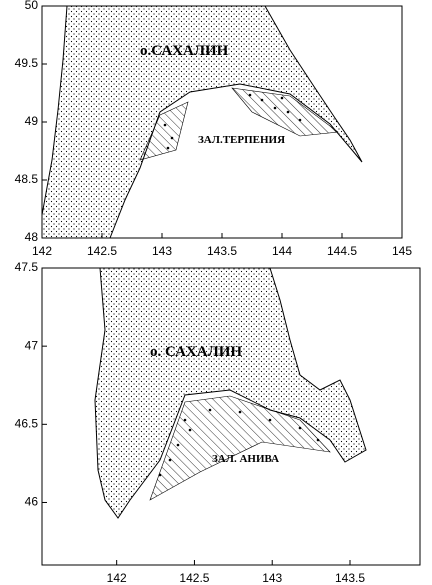 This screenshot has width=432, height=585. What do you see at coordinates (27, 179) in the screenshot?
I see `y-tick-label: 48.5` at bounding box center [27, 179].